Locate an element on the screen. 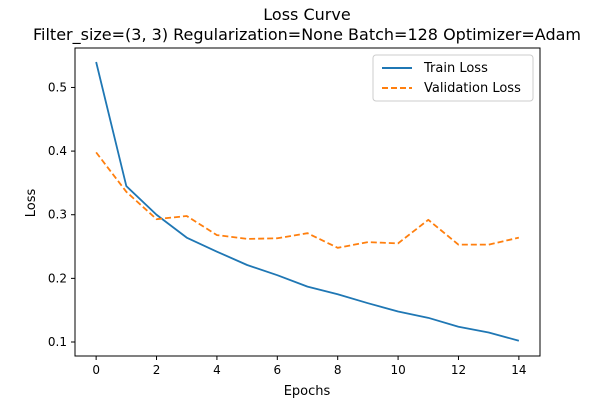 The height and width of the screenshot is (400, 600). x-tick-label: 2 is located at coordinates (157, 370).